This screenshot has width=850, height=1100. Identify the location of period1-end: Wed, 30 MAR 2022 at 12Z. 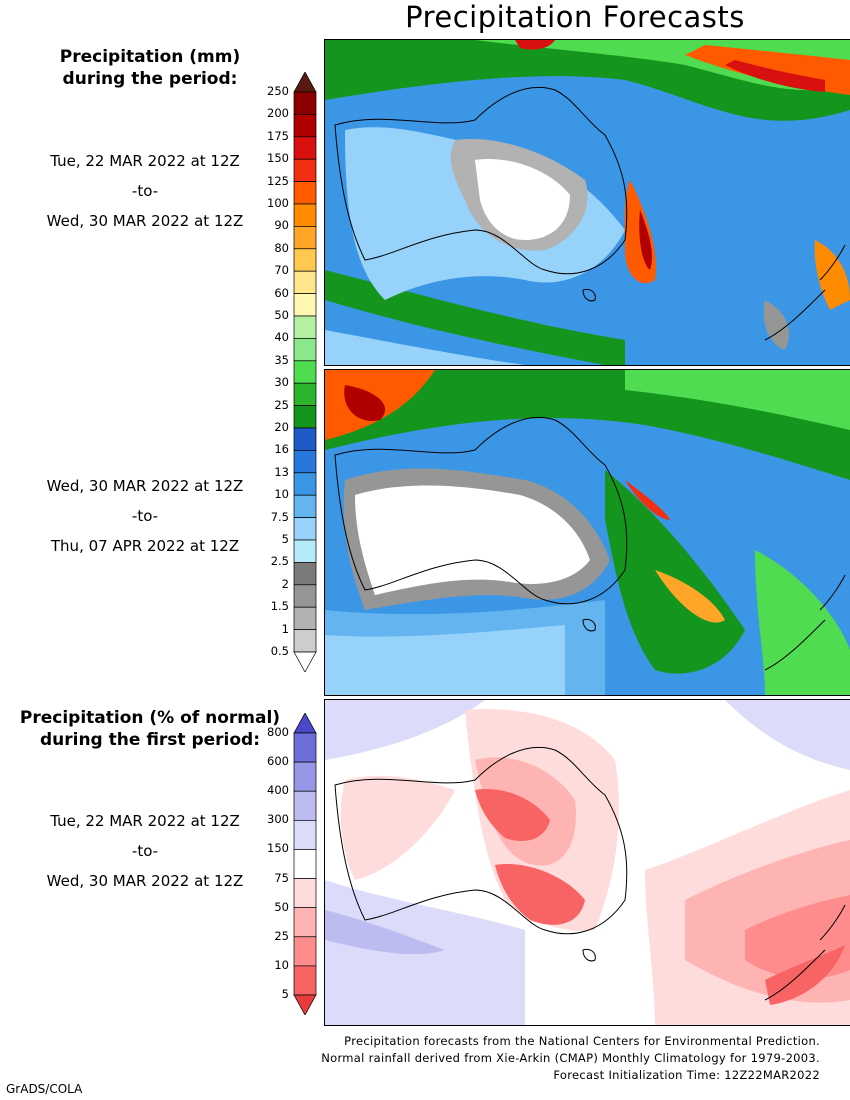
(145, 221).